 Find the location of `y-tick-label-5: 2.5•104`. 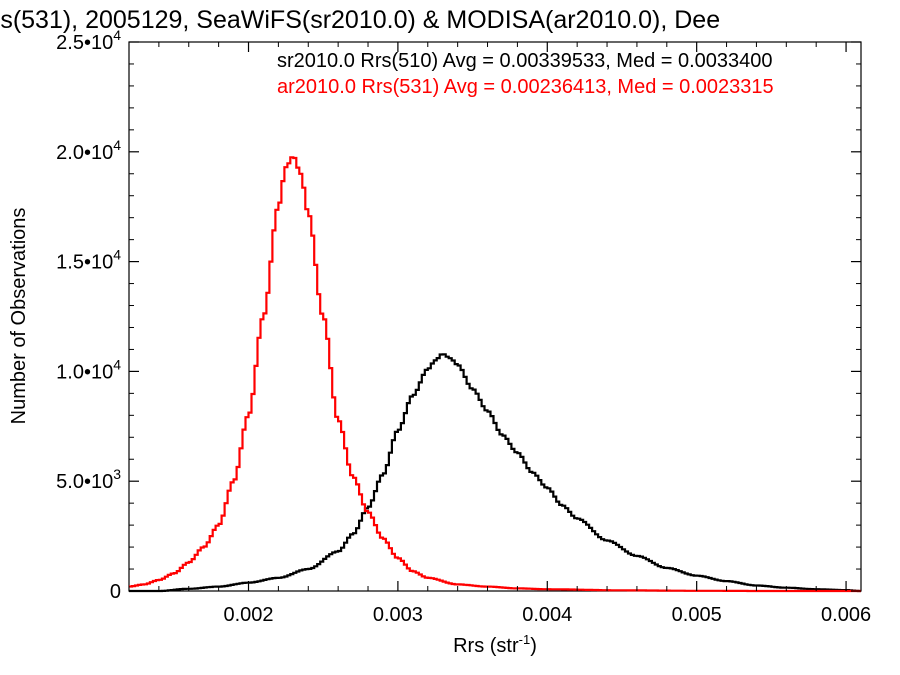

y-tick-label-5: 2.5•104 is located at coordinates (88, 40).